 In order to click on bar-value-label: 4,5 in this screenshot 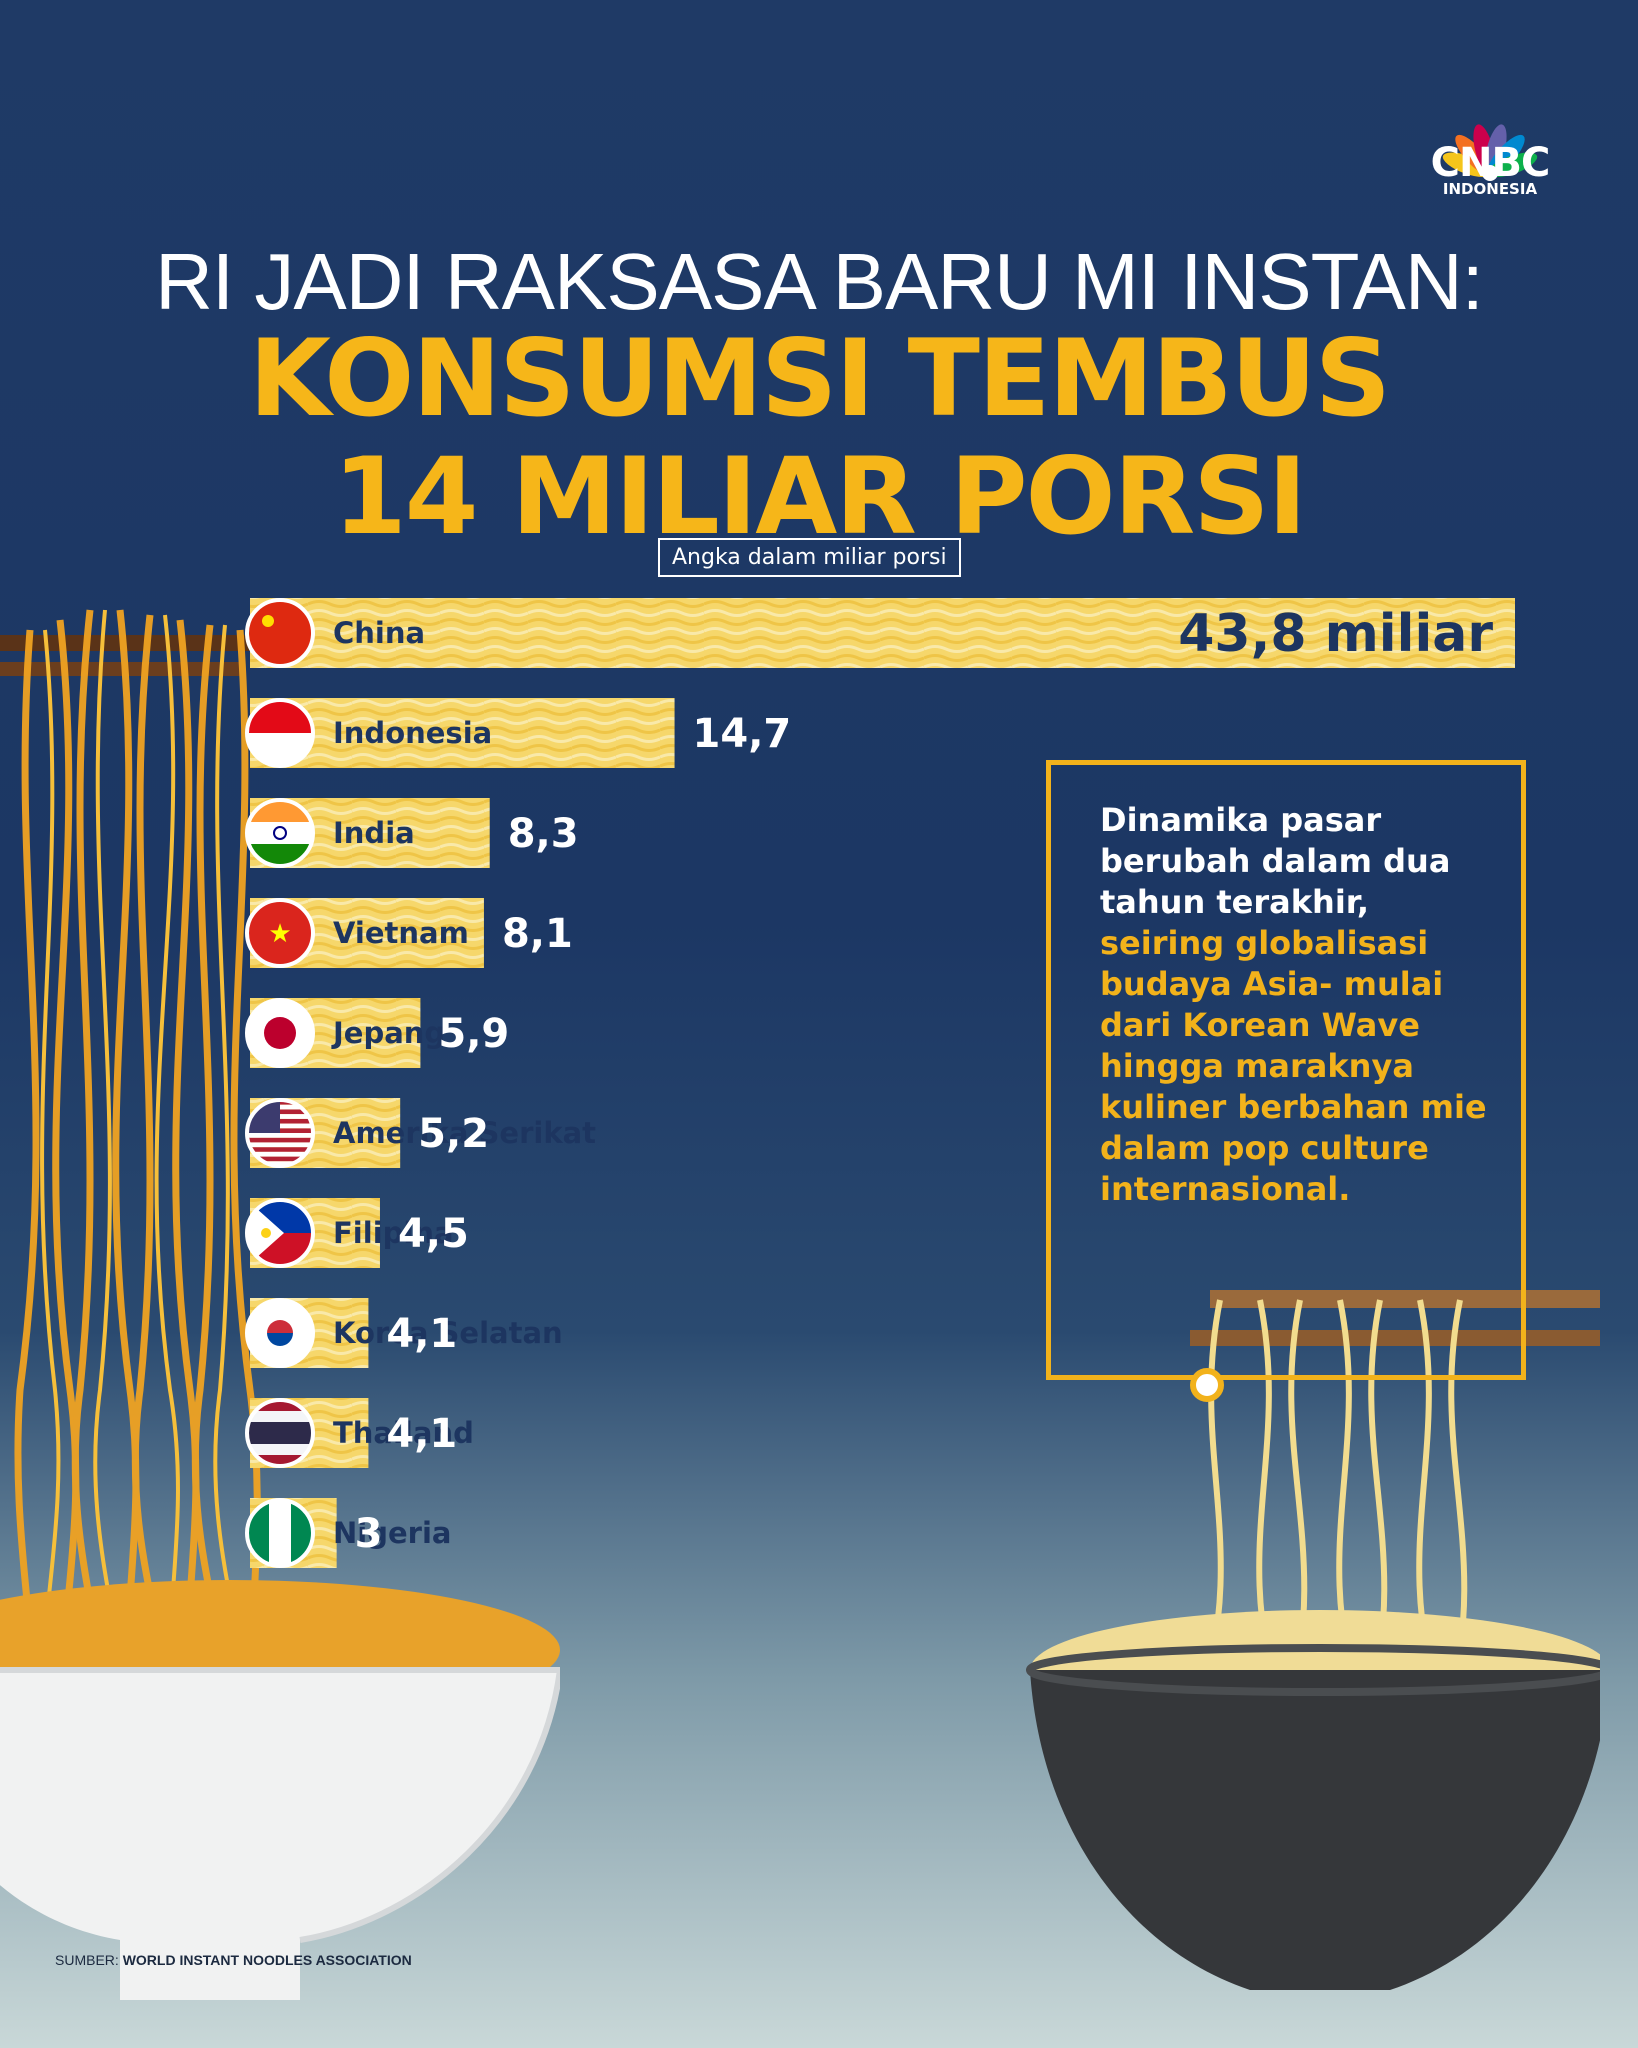, I will do `click(433, 1234)`.